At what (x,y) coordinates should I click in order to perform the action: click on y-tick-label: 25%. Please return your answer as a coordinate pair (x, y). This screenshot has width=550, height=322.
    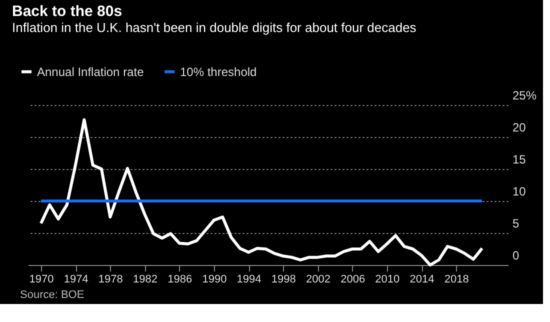
    Looking at the image, I should click on (524, 95).